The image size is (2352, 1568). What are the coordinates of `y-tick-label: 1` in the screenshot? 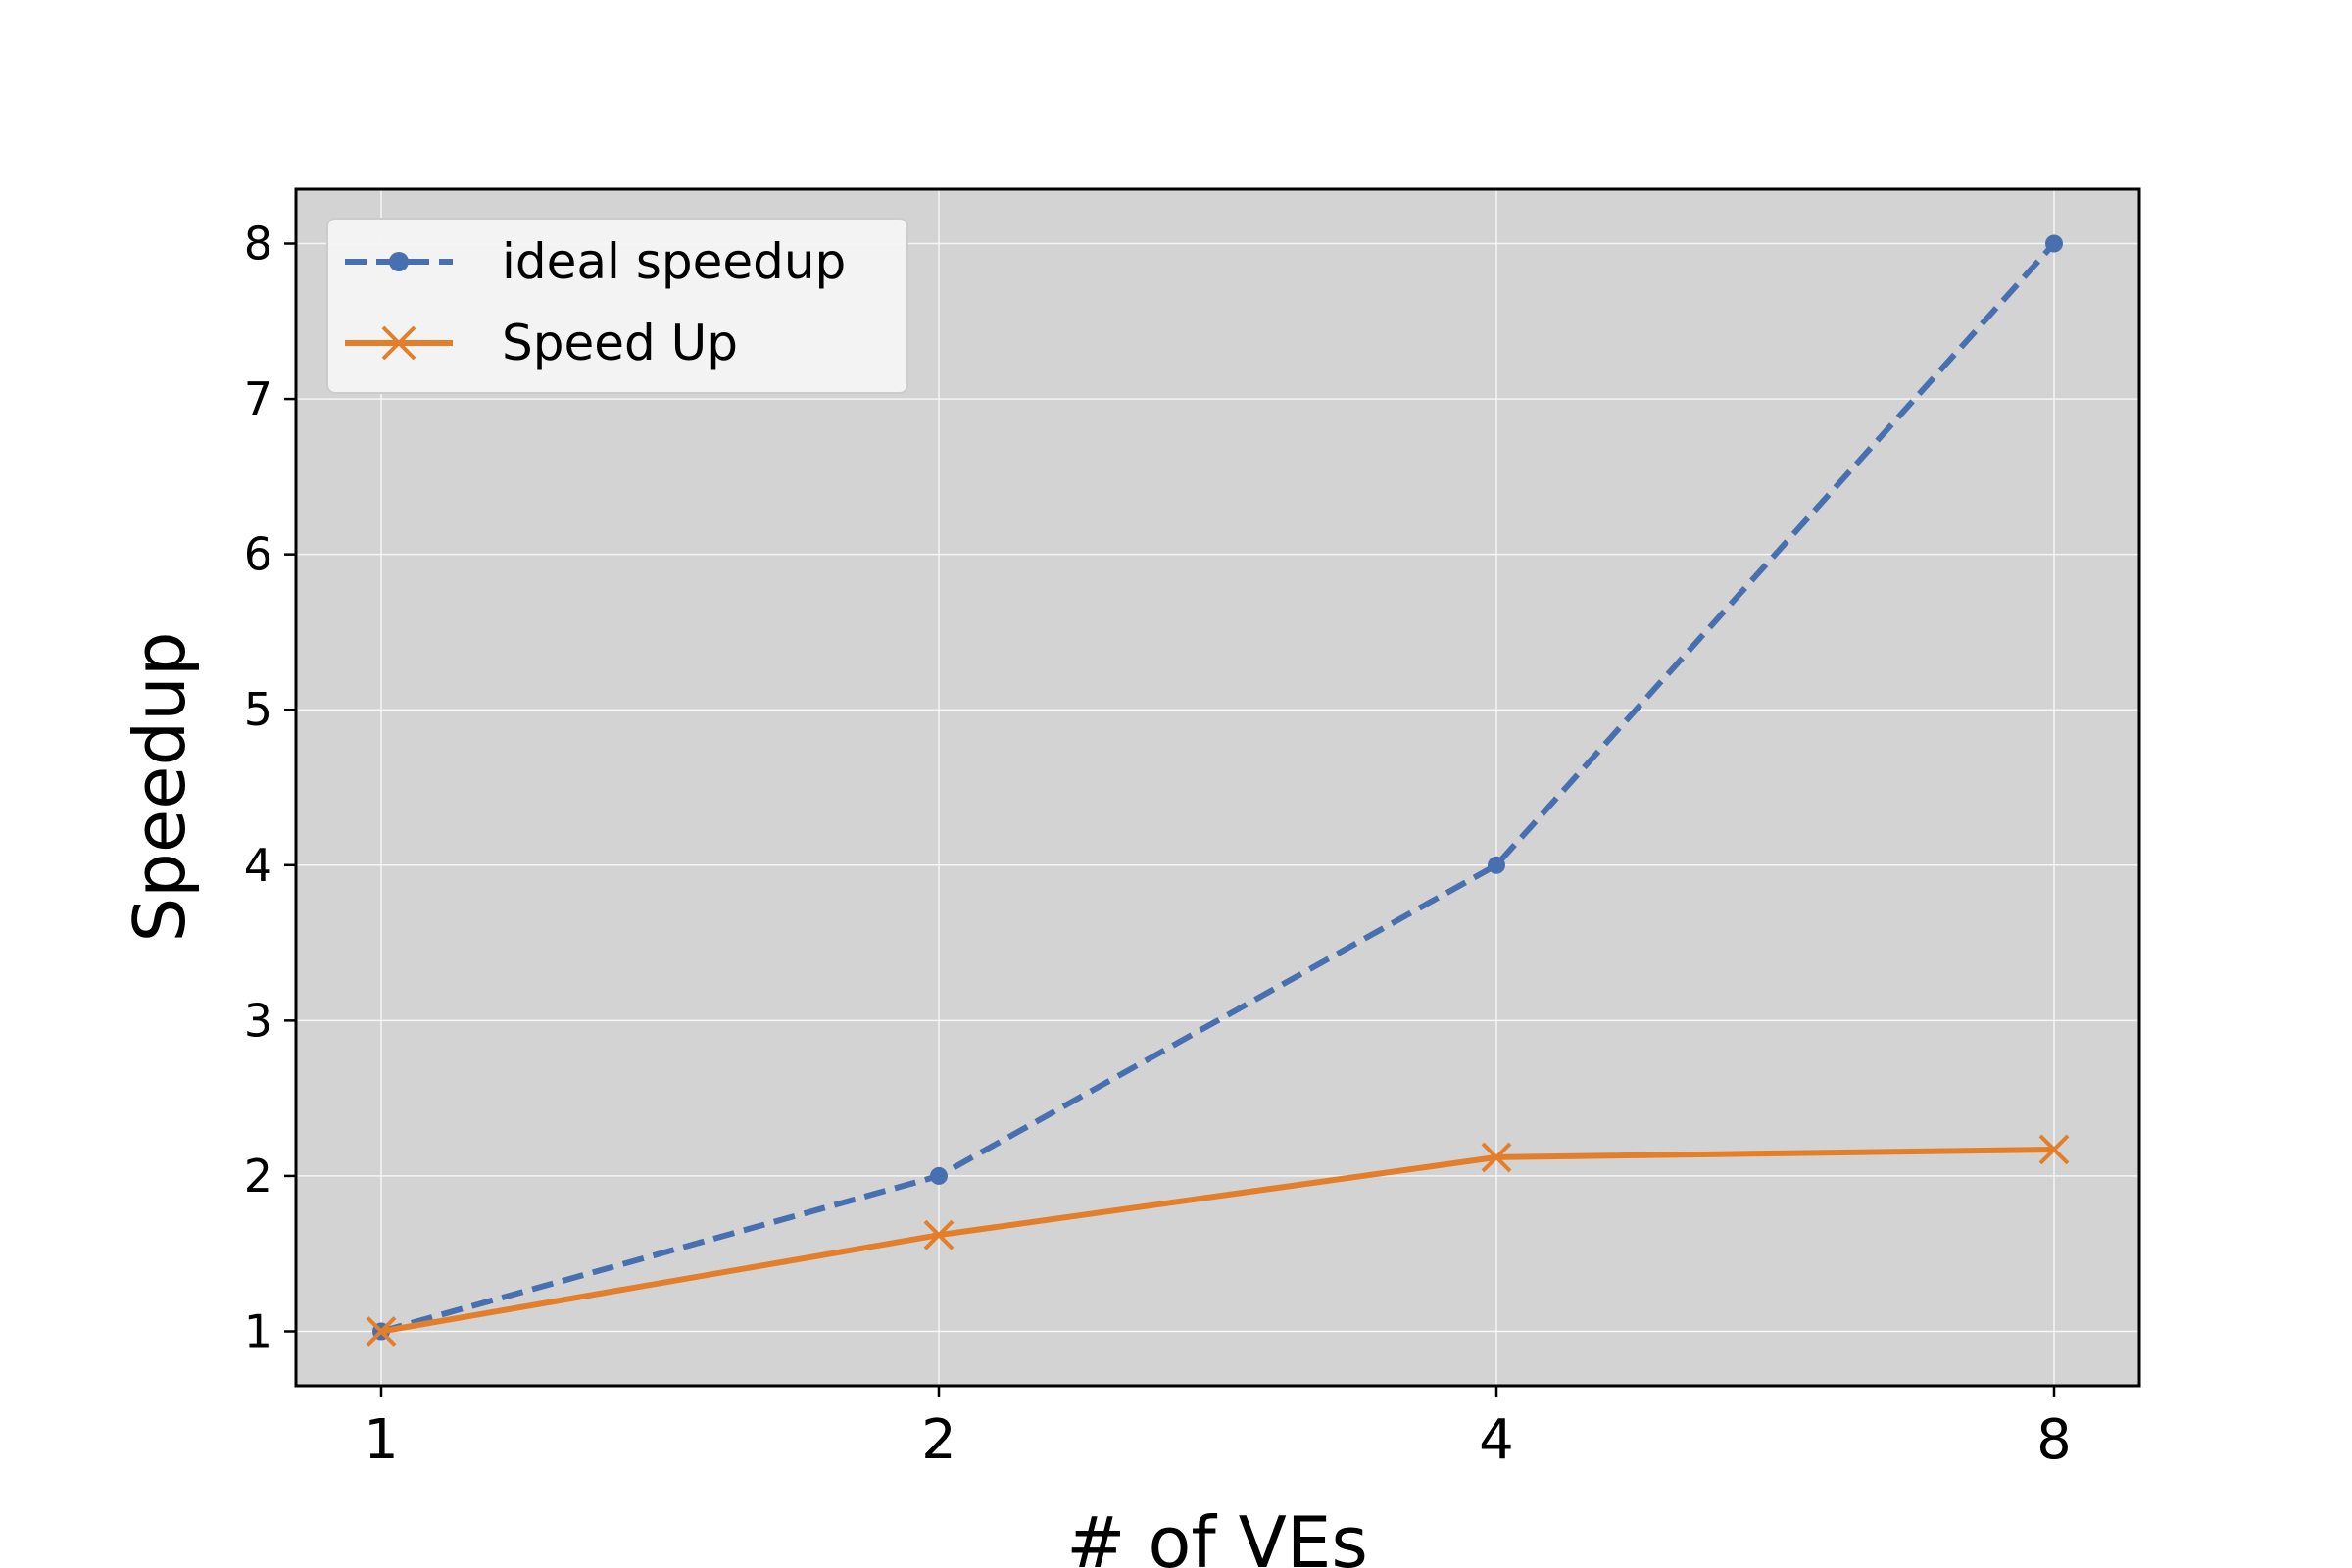 It's located at (258, 1331).